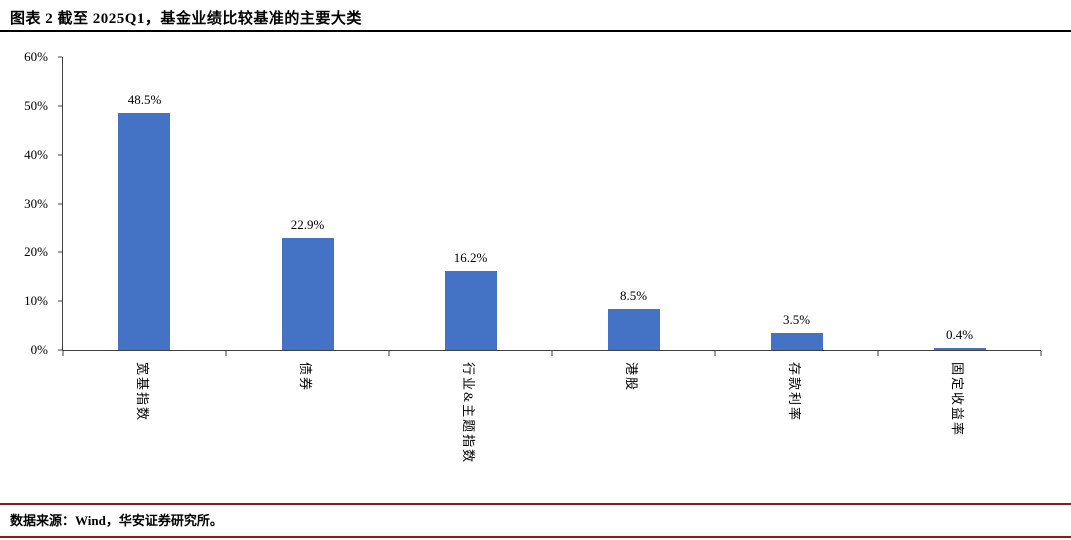  What do you see at coordinates (36, 203) in the screenshot?
I see `y-tick-label: 30%` at bounding box center [36, 203].